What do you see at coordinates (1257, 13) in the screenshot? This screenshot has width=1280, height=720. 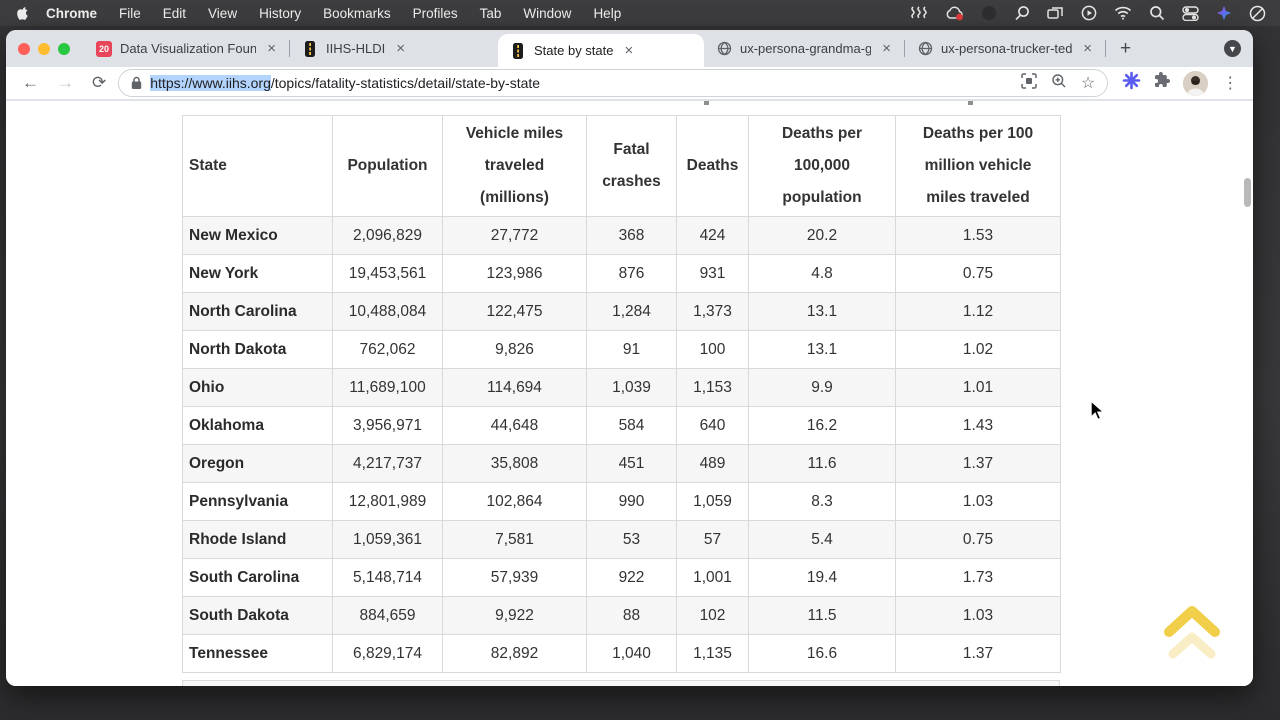 I see `focus-dnd-icon` at bounding box center [1257, 13].